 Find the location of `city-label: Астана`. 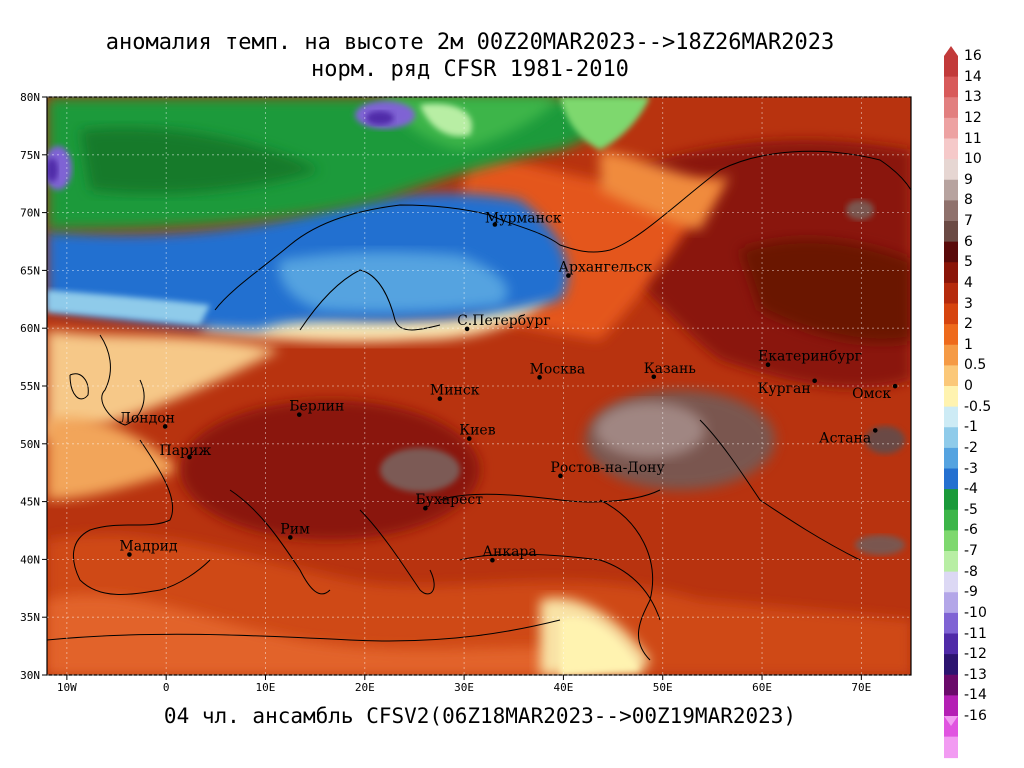

city-label: Астана is located at coordinates (845, 438).